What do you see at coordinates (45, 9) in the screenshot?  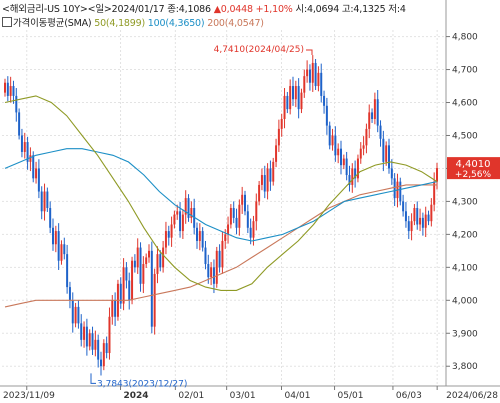 I see `header-title: <해외금리-US 10Y>` at bounding box center [45, 9].